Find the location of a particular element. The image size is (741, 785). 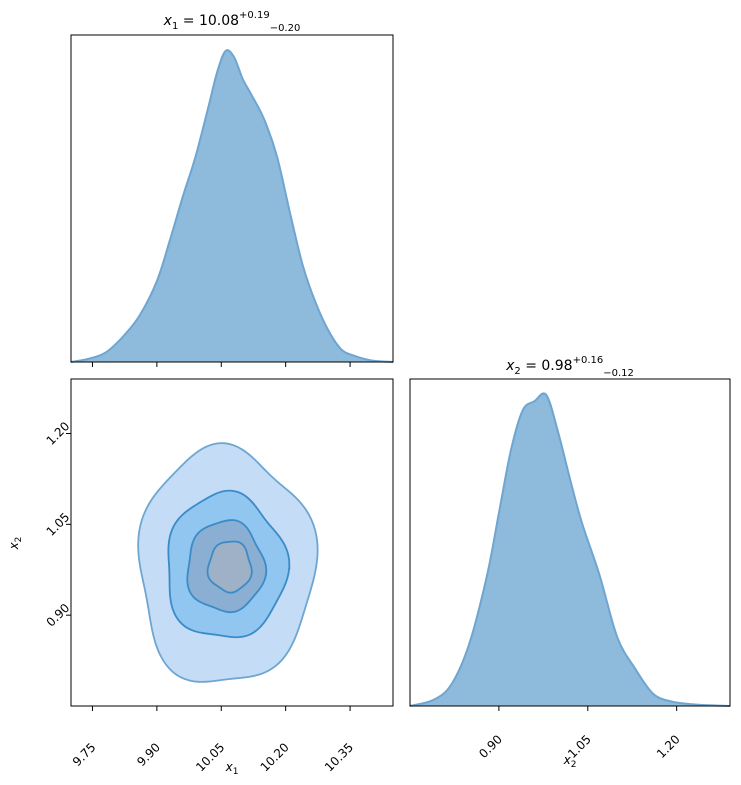

title-sup: +0.19 is located at coordinates (254, 15).